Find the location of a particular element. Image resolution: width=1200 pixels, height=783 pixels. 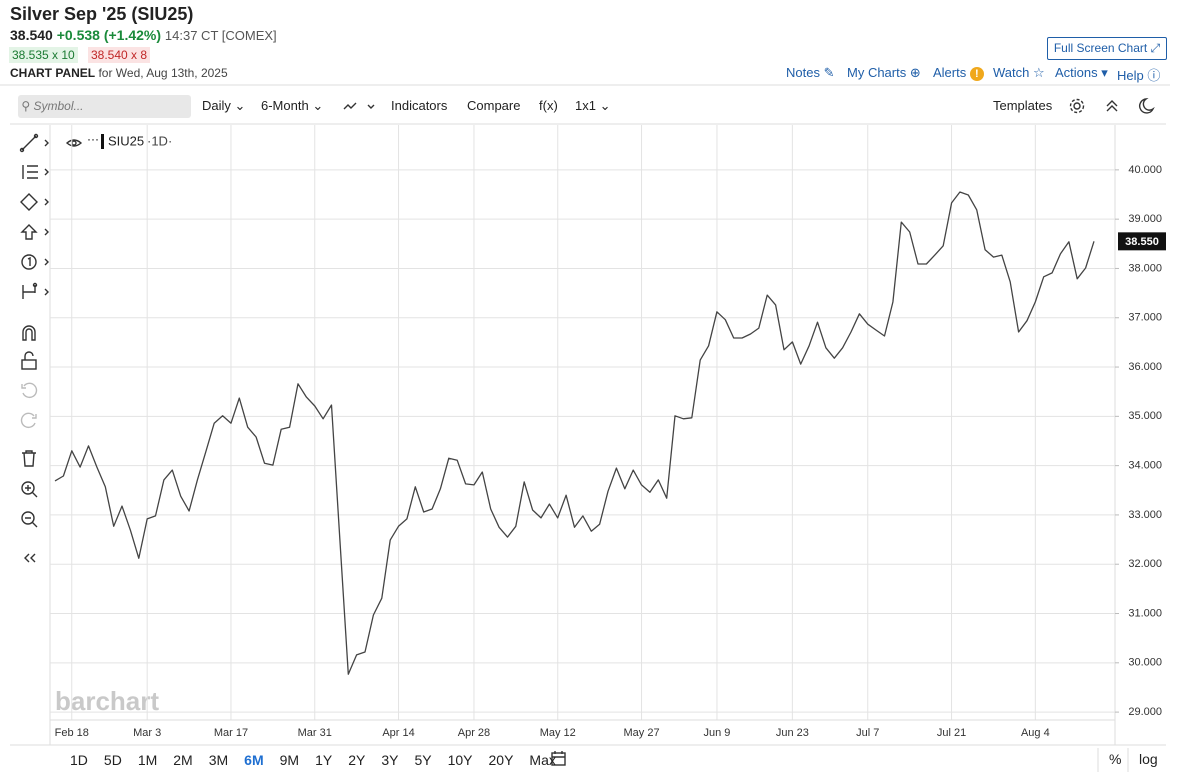

quote-line: 38.540 +0.538 (+1.42%) 14:37 CT [COMEX] is located at coordinates (143, 35).